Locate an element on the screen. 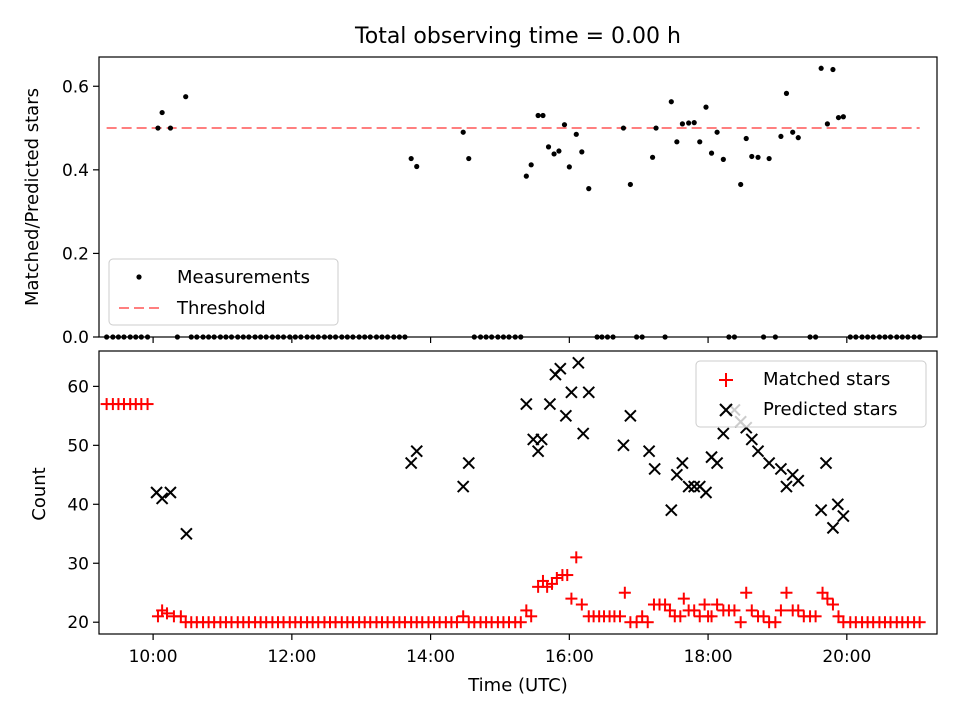  x-tick-label: 14:00 is located at coordinates (430, 657).